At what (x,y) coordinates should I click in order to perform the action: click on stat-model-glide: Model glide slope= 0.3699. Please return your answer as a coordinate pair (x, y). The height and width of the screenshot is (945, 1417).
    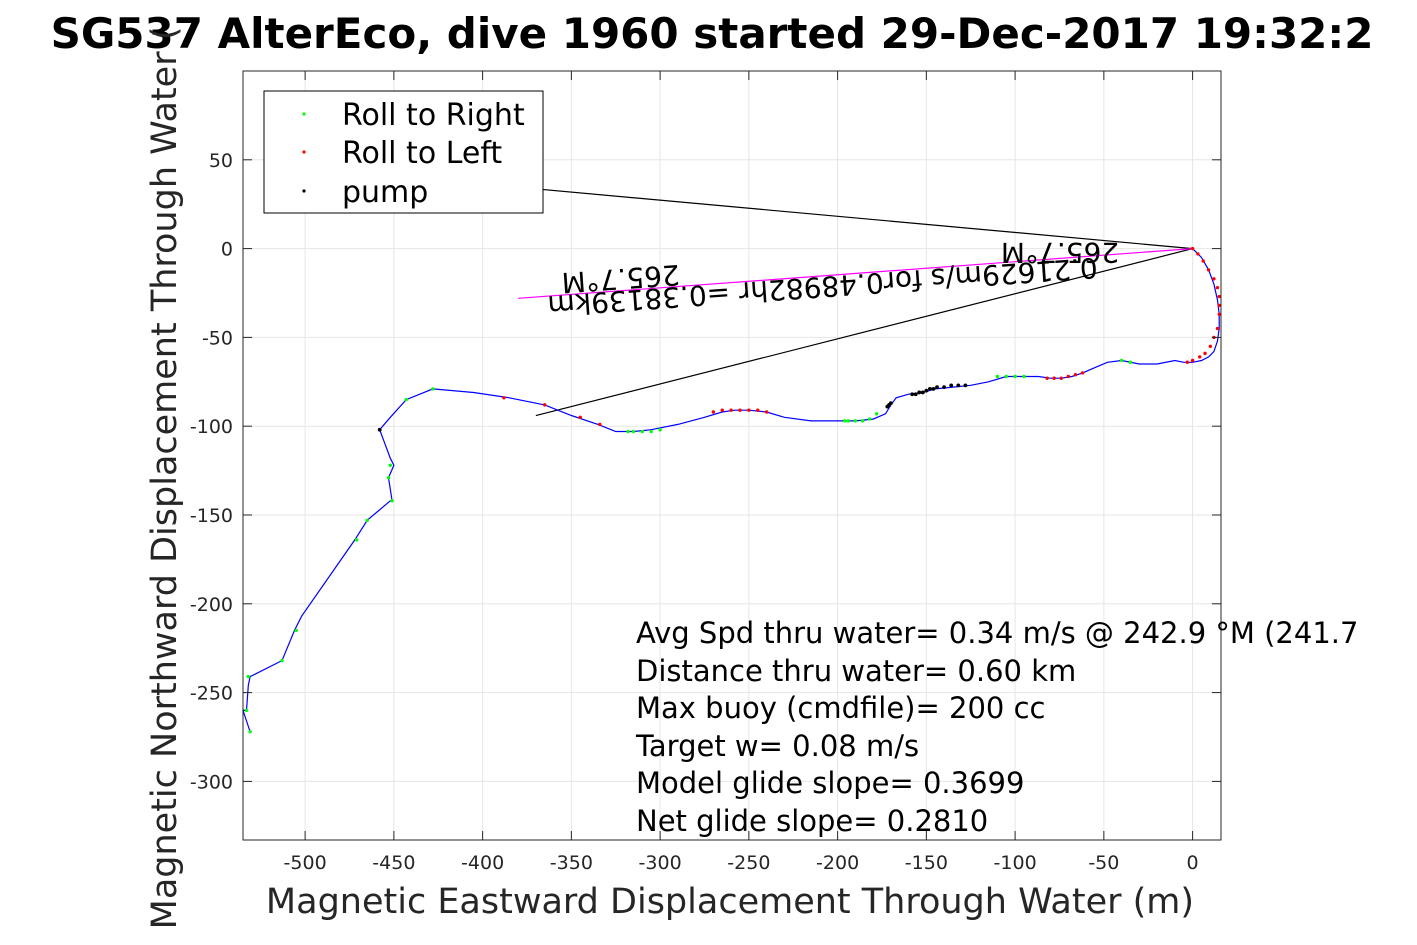
    Looking at the image, I should click on (830, 783).